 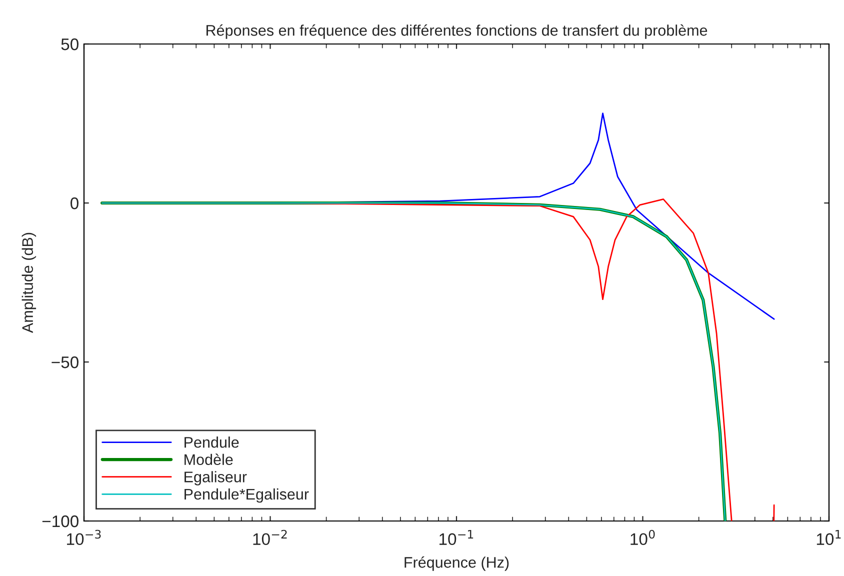 I want to click on chart-title: Réponses en fréquence des différentes fonctions de transfert du problème, so click(x=457, y=31).